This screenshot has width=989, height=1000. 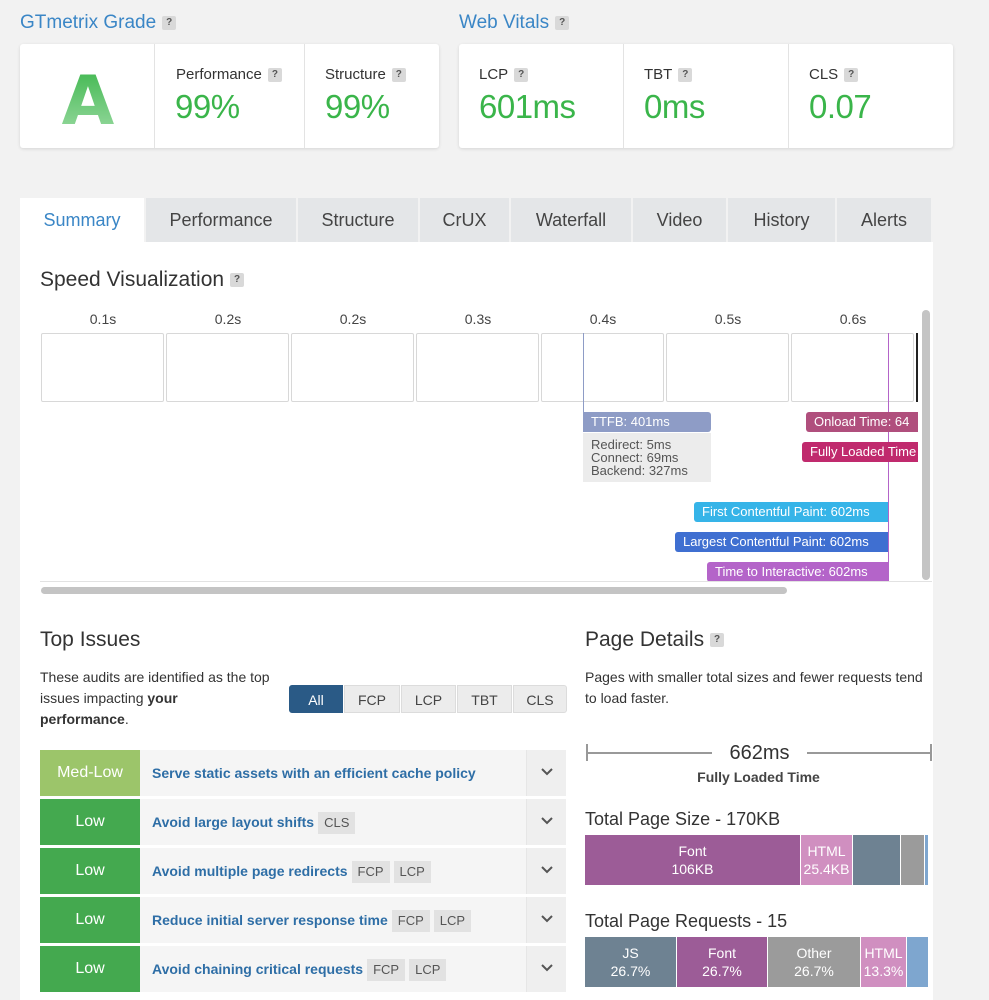 What do you see at coordinates (797, 572) in the screenshot?
I see `time-to-interactive-tag: Time to Interactive: 602ms` at bounding box center [797, 572].